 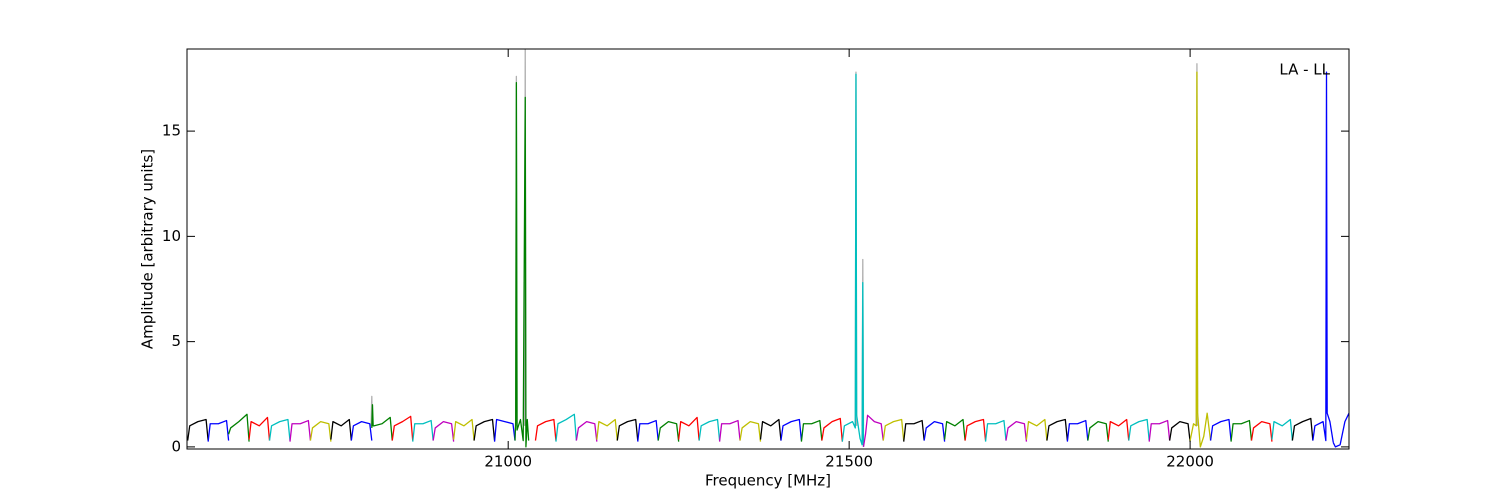 What do you see at coordinates (1190, 462) in the screenshot?
I see `x-tick-label: 22000` at bounding box center [1190, 462].